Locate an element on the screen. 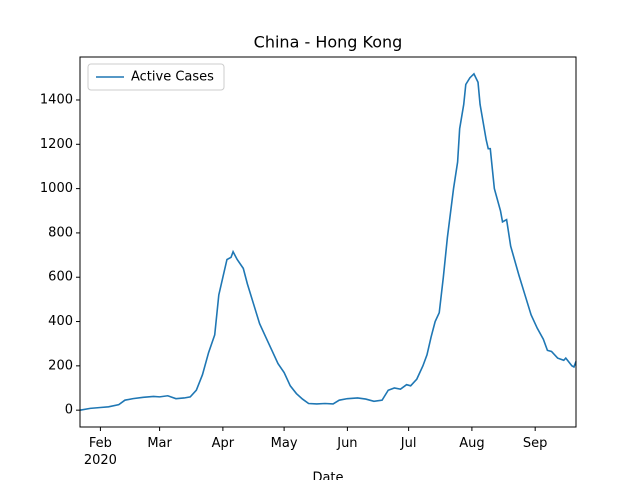  y-tick-label: 1400 is located at coordinates (56, 99).